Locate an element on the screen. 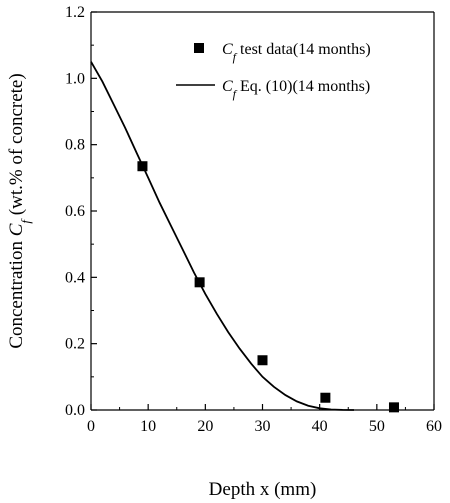 The height and width of the screenshot is (503, 450). y-axis-label-subscript: f is located at coordinates (25, 221).